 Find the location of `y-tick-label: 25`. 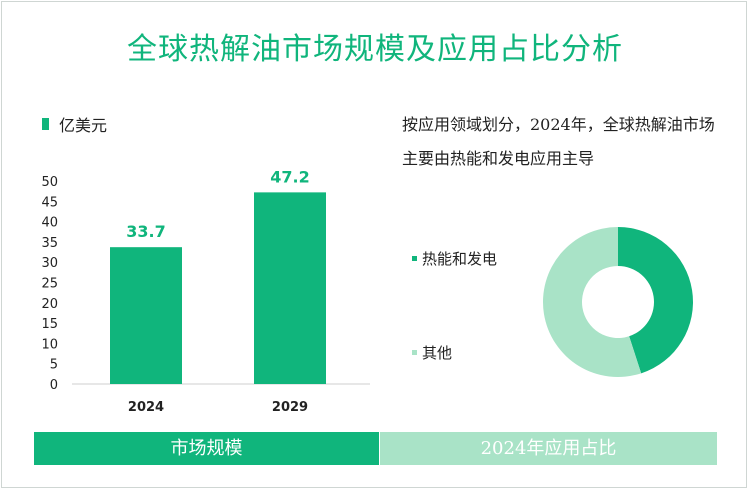

y-tick-label: 25 is located at coordinates (49, 284).